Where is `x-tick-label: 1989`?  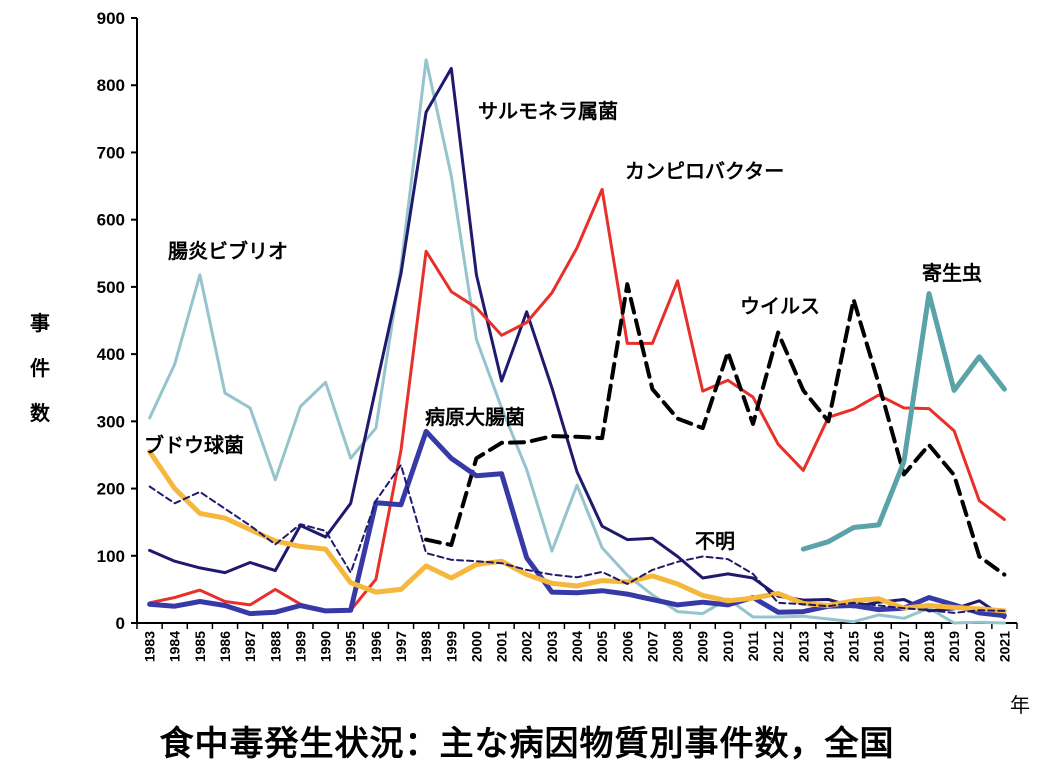
x-tick-label: 1989 is located at coordinates (300, 646).